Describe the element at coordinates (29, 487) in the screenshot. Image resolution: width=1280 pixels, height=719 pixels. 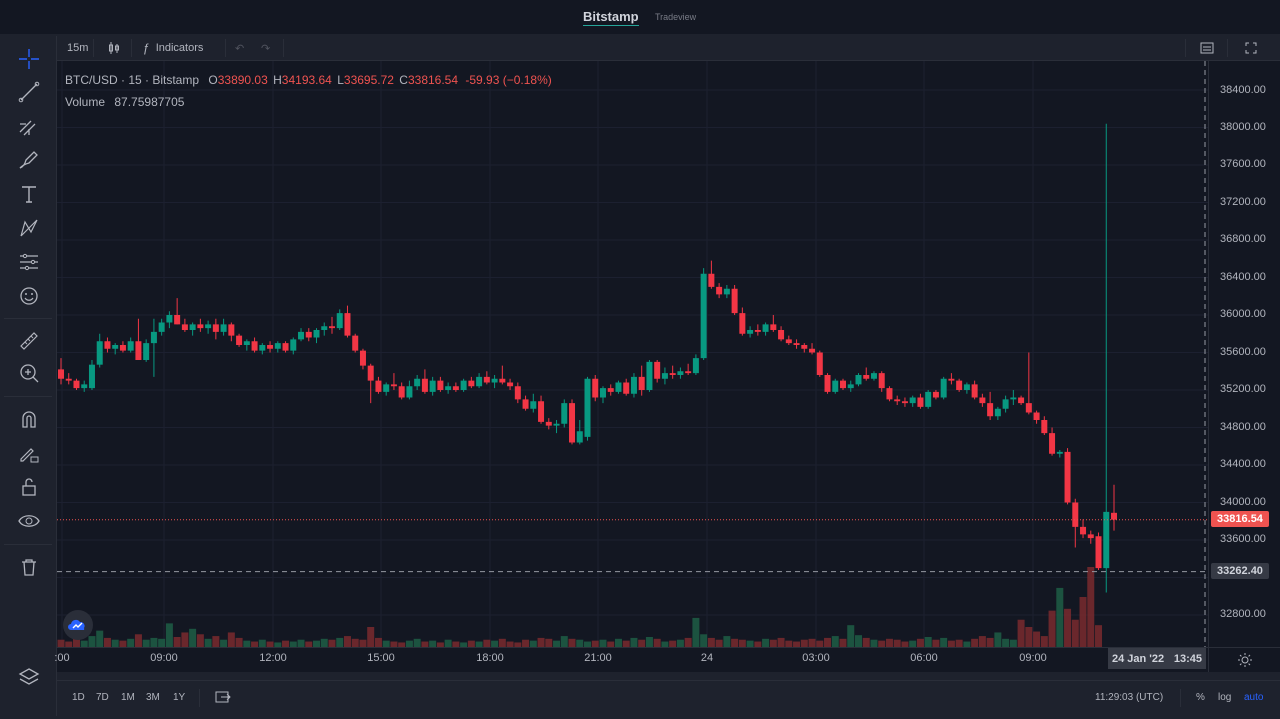
I see `unlock-icon` at that location.